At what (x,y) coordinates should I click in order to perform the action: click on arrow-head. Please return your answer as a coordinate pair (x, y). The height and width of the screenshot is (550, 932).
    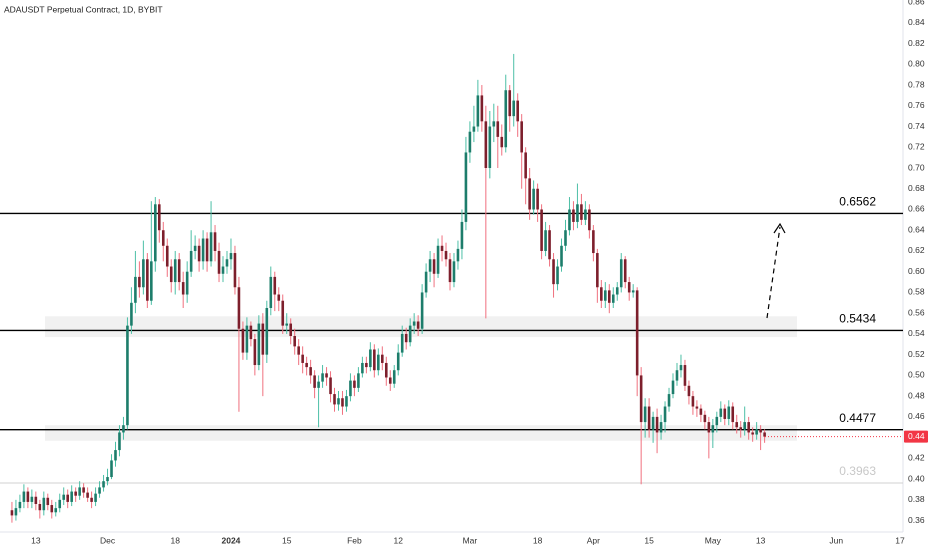
    Looking at the image, I should click on (779, 228).